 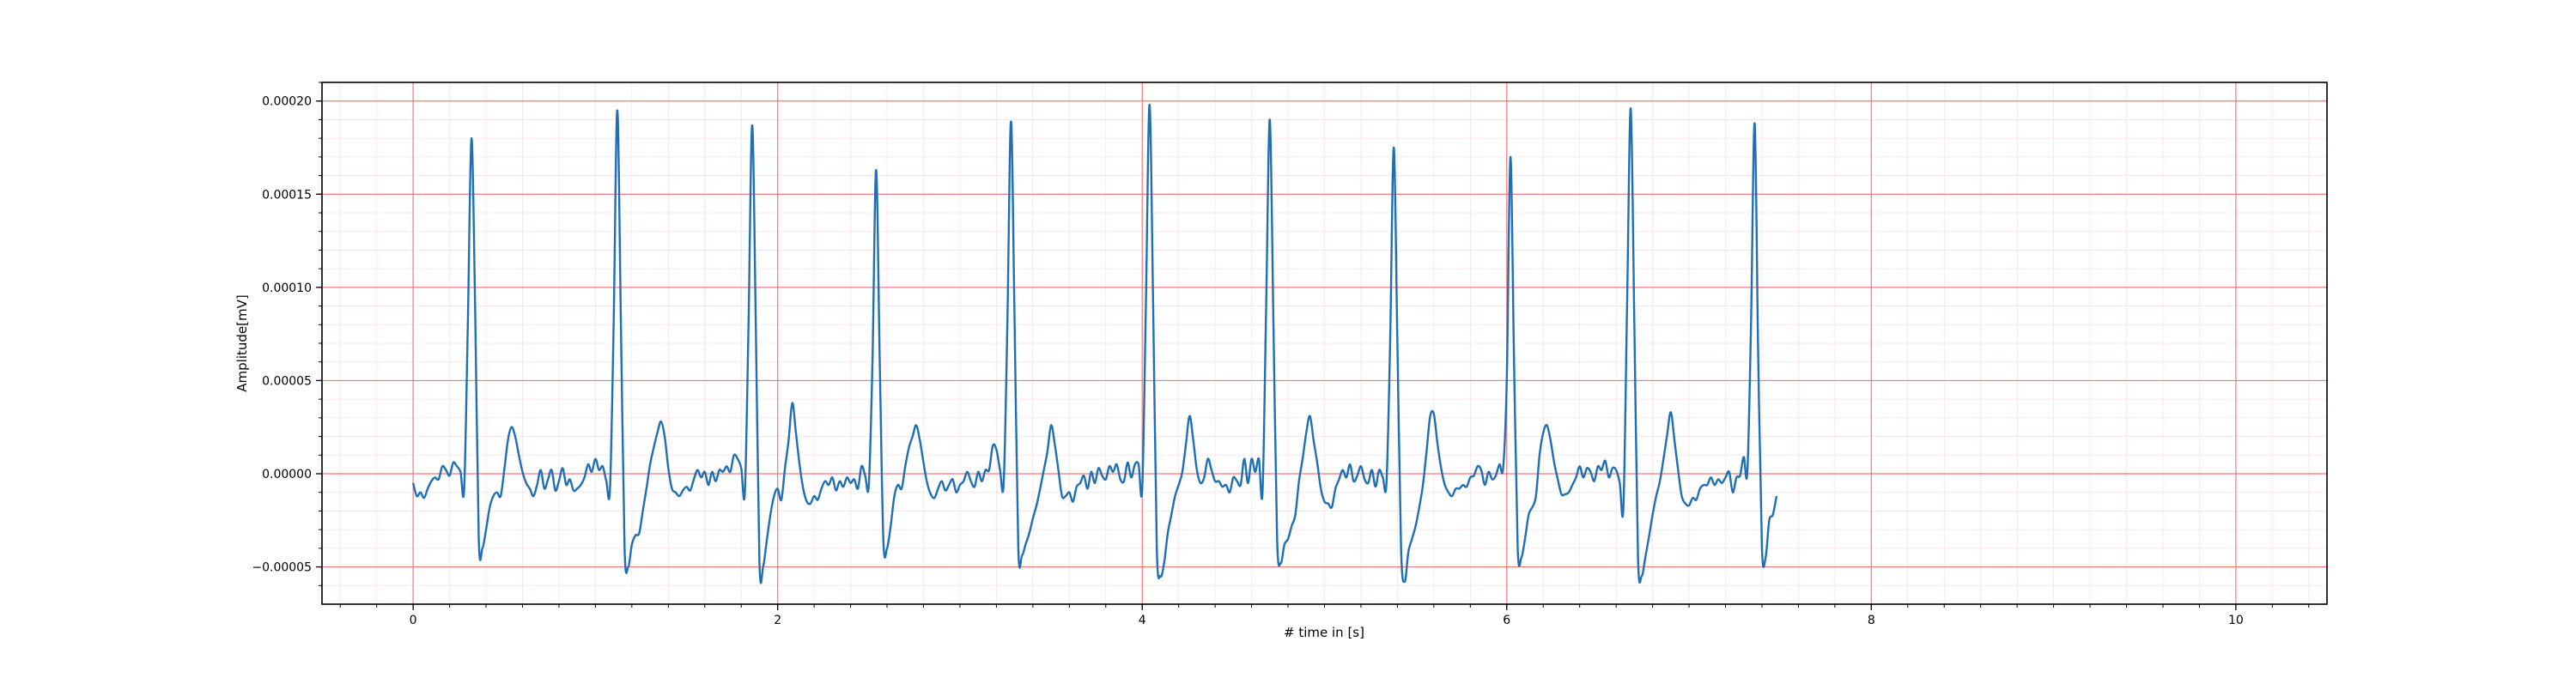 What do you see at coordinates (287, 195) in the screenshot?
I see `y-tick-label: 0.00015` at bounding box center [287, 195].